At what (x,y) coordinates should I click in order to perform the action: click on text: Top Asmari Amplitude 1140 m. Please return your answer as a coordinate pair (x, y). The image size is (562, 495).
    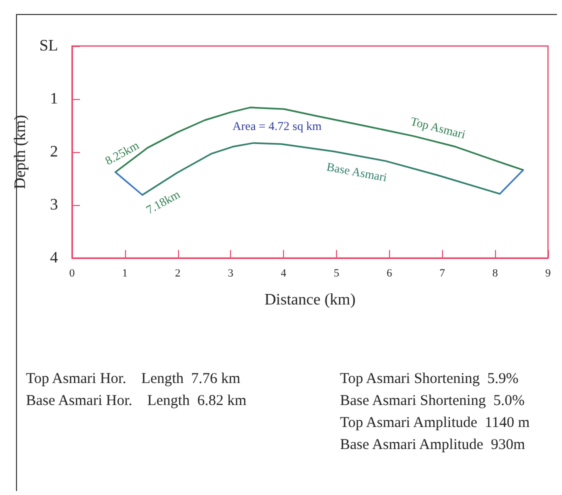
    Looking at the image, I should click on (435, 423).